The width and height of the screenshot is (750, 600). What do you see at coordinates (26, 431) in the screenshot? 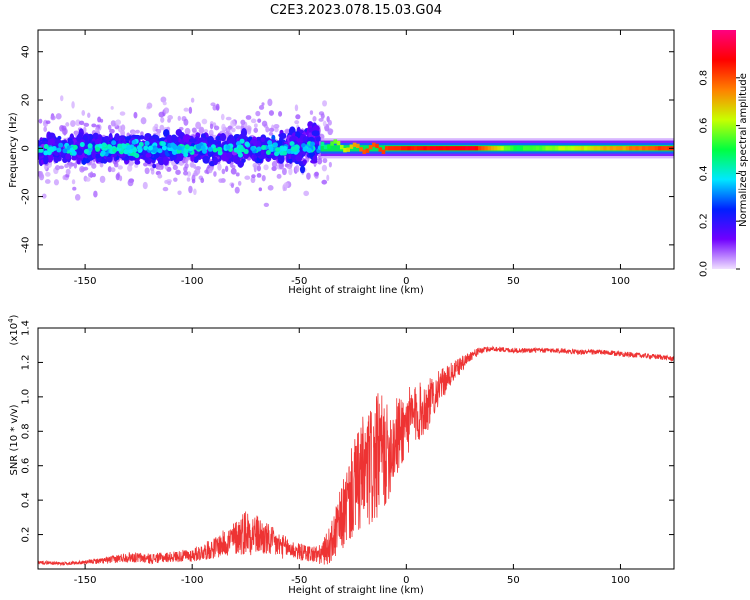
I see `snr-y-tick-label: 0.8` at bounding box center [26, 431].